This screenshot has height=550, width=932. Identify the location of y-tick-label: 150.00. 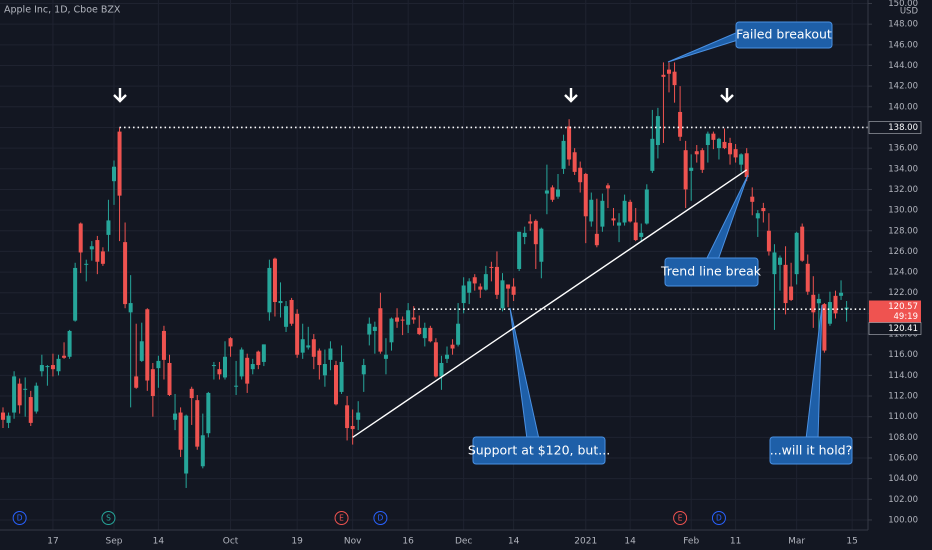
(903, 4).